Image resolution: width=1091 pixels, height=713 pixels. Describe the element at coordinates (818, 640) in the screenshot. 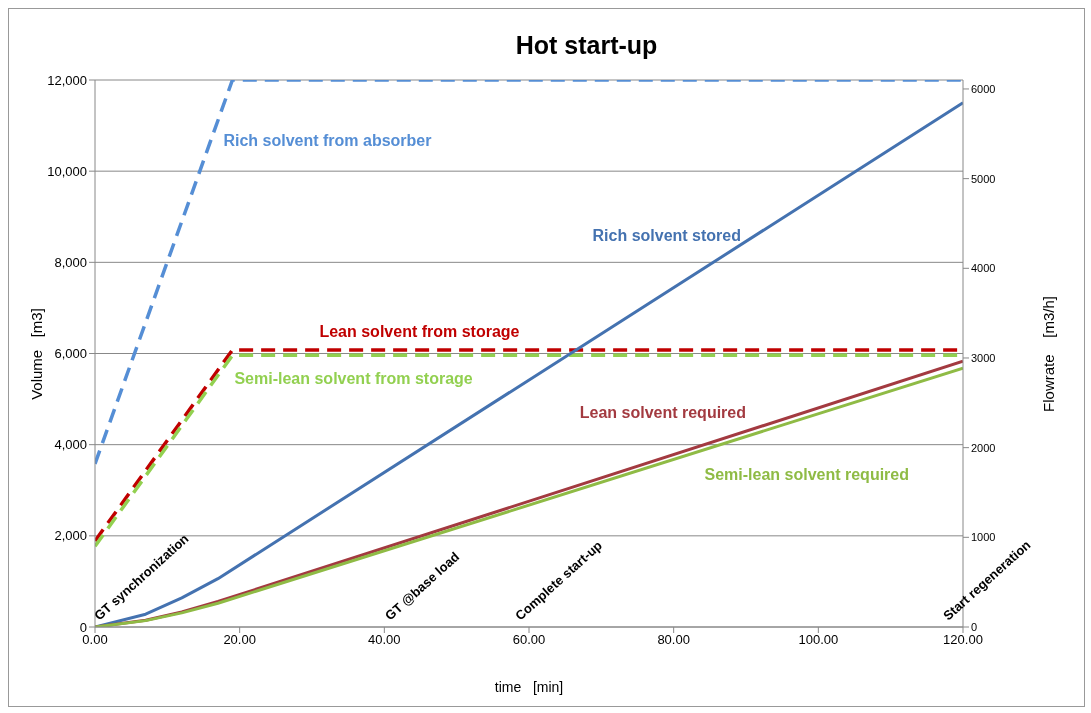

I see `x-tick-label: 100.00` at that location.